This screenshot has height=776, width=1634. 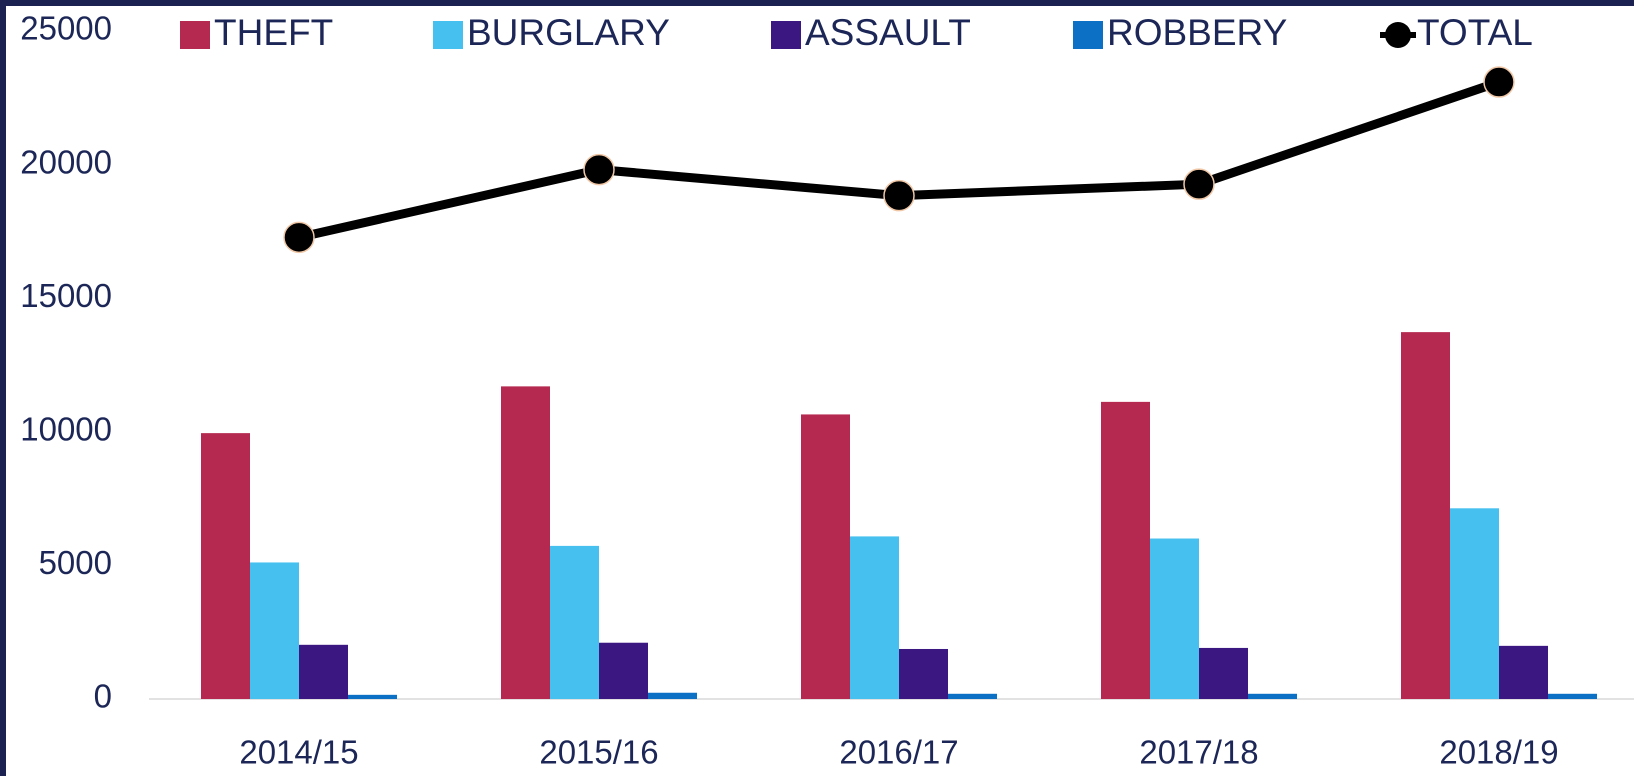 I want to click on legend-label: ASSAULT, so click(x=888, y=32).